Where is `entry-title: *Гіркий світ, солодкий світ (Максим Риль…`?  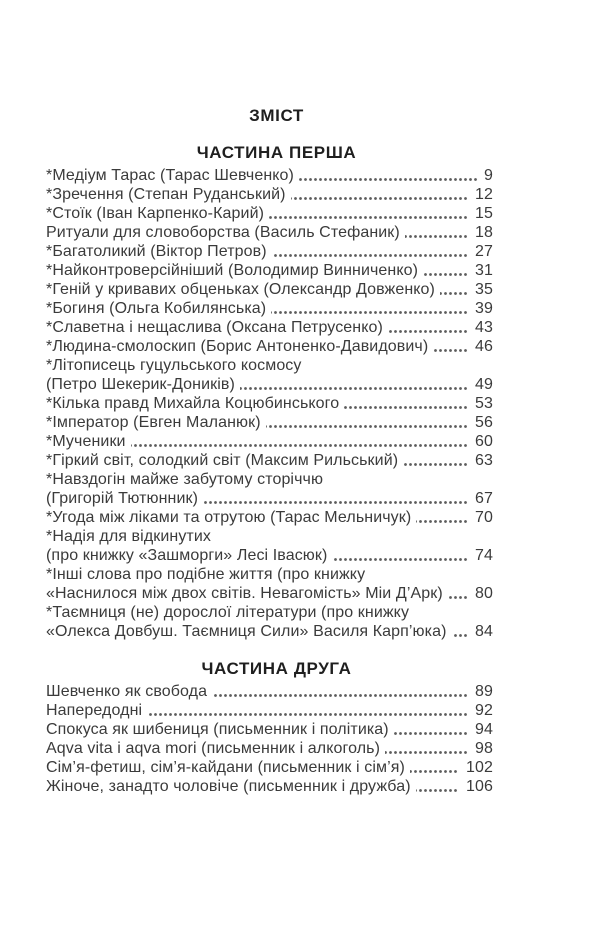 entry-title: *Гіркий світ, солодкий світ (Максим Риль… is located at coordinates (225, 460).